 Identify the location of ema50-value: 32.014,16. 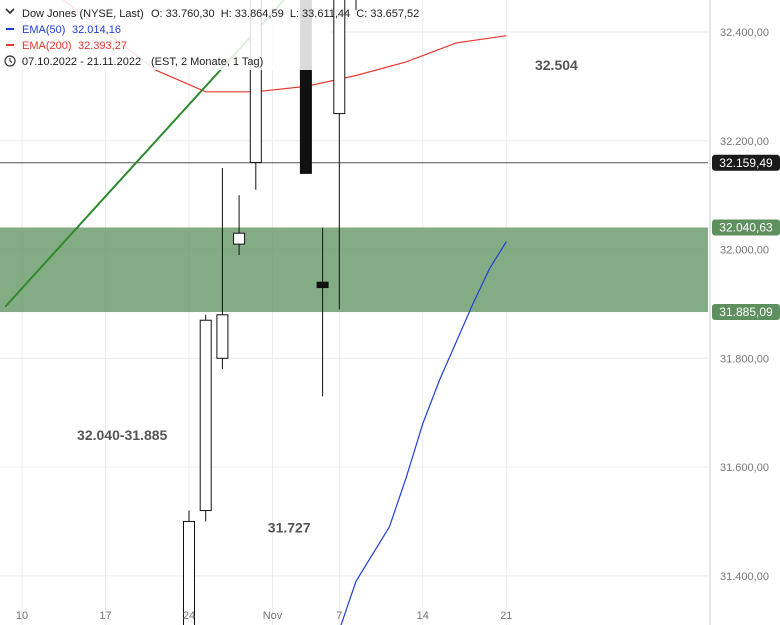
(96, 30).